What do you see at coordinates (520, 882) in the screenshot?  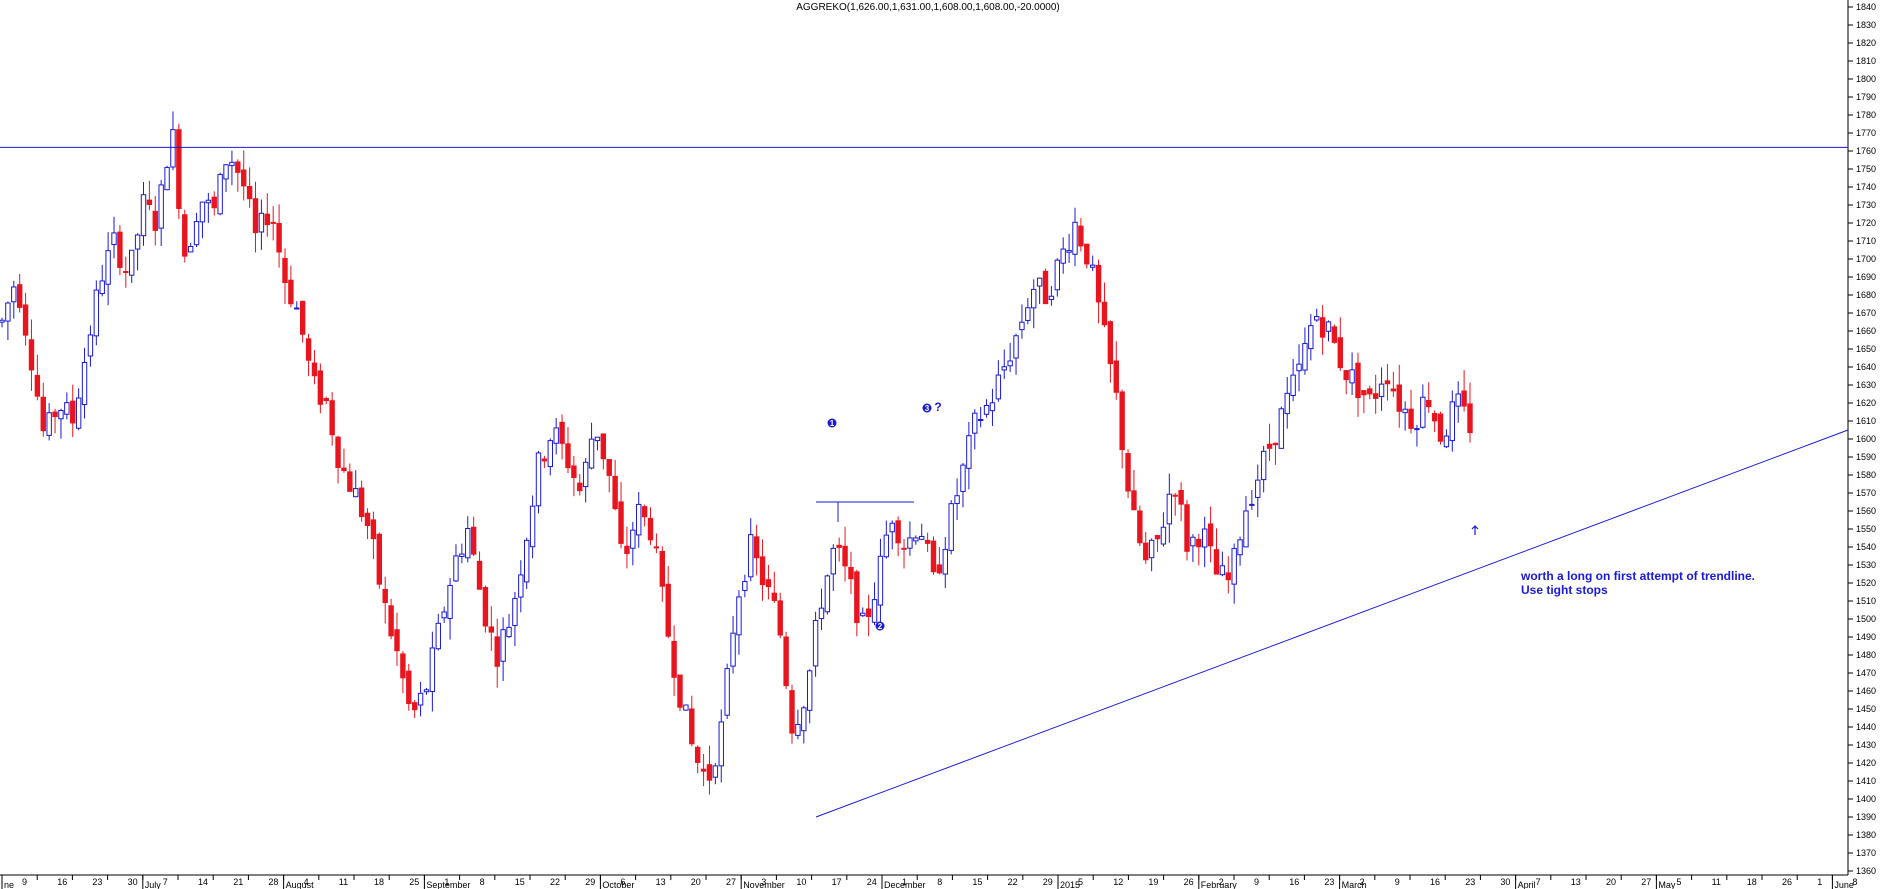 I see `x-tick-label: 15` at bounding box center [520, 882].